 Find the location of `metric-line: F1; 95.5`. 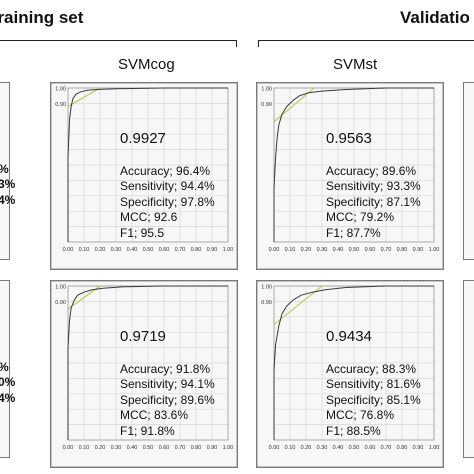

metric-line: F1; 95.5 is located at coordinates (142, 232).